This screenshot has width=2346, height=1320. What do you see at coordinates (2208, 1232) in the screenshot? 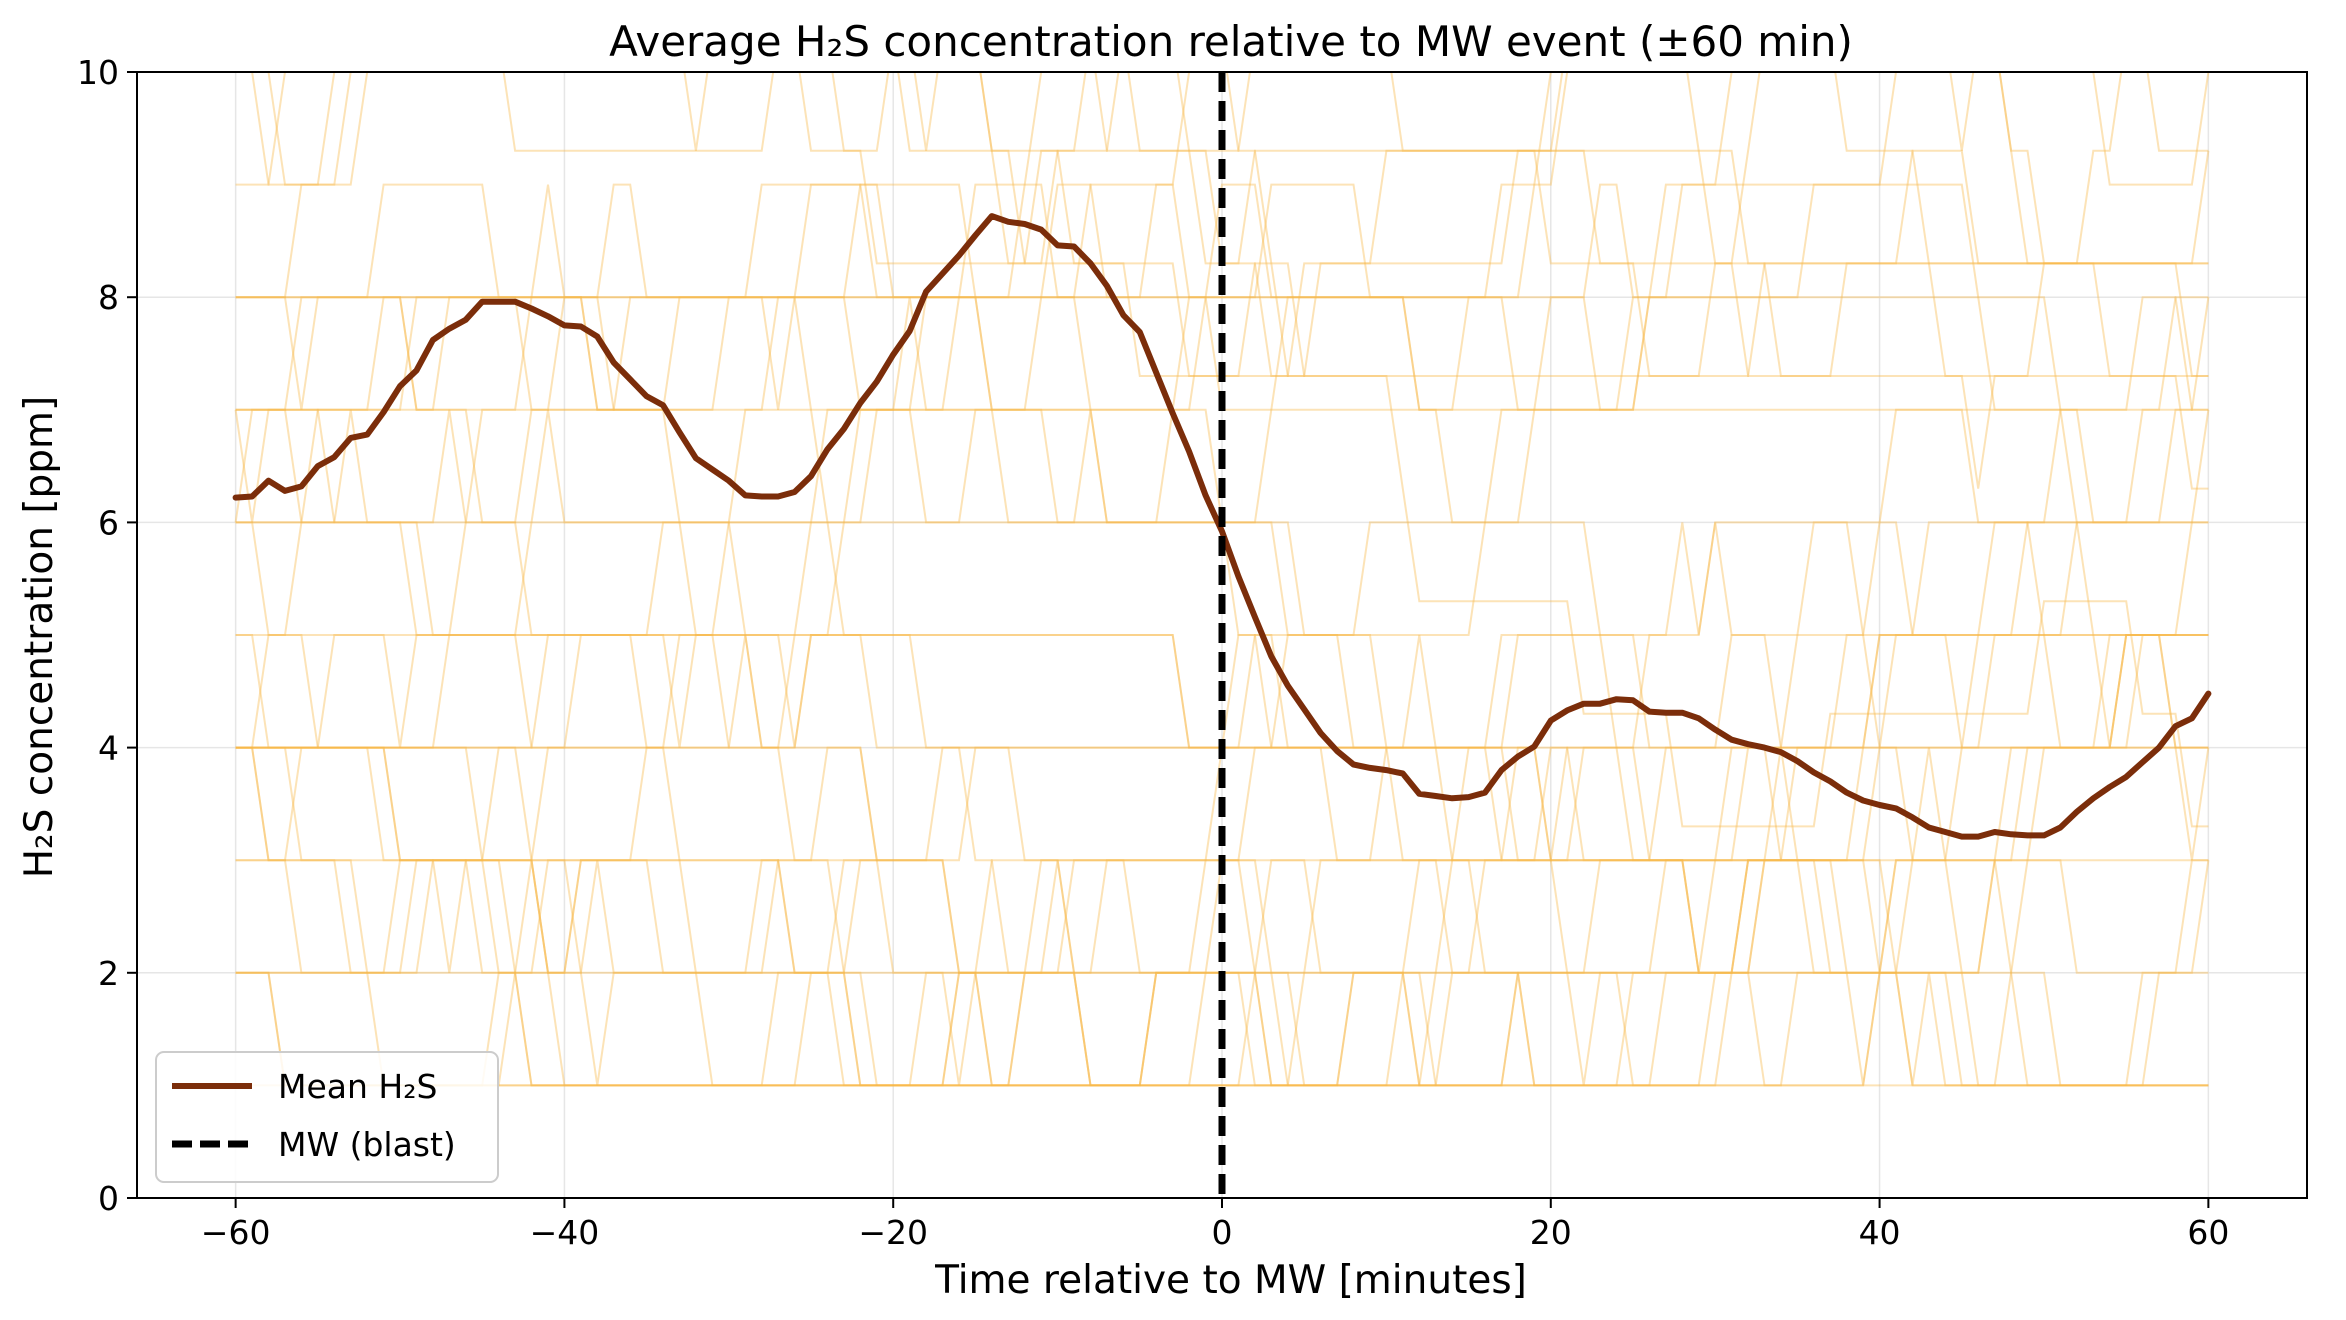
I see `x-tick-label: 60` at bounding box center [2208, 1232].